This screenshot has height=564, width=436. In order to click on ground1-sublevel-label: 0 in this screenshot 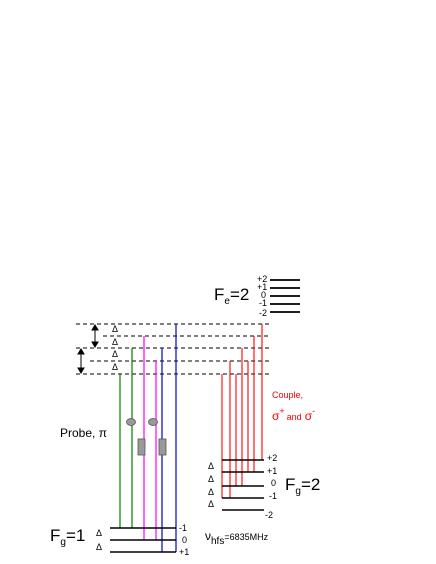, I will do `click(184, 540)`.